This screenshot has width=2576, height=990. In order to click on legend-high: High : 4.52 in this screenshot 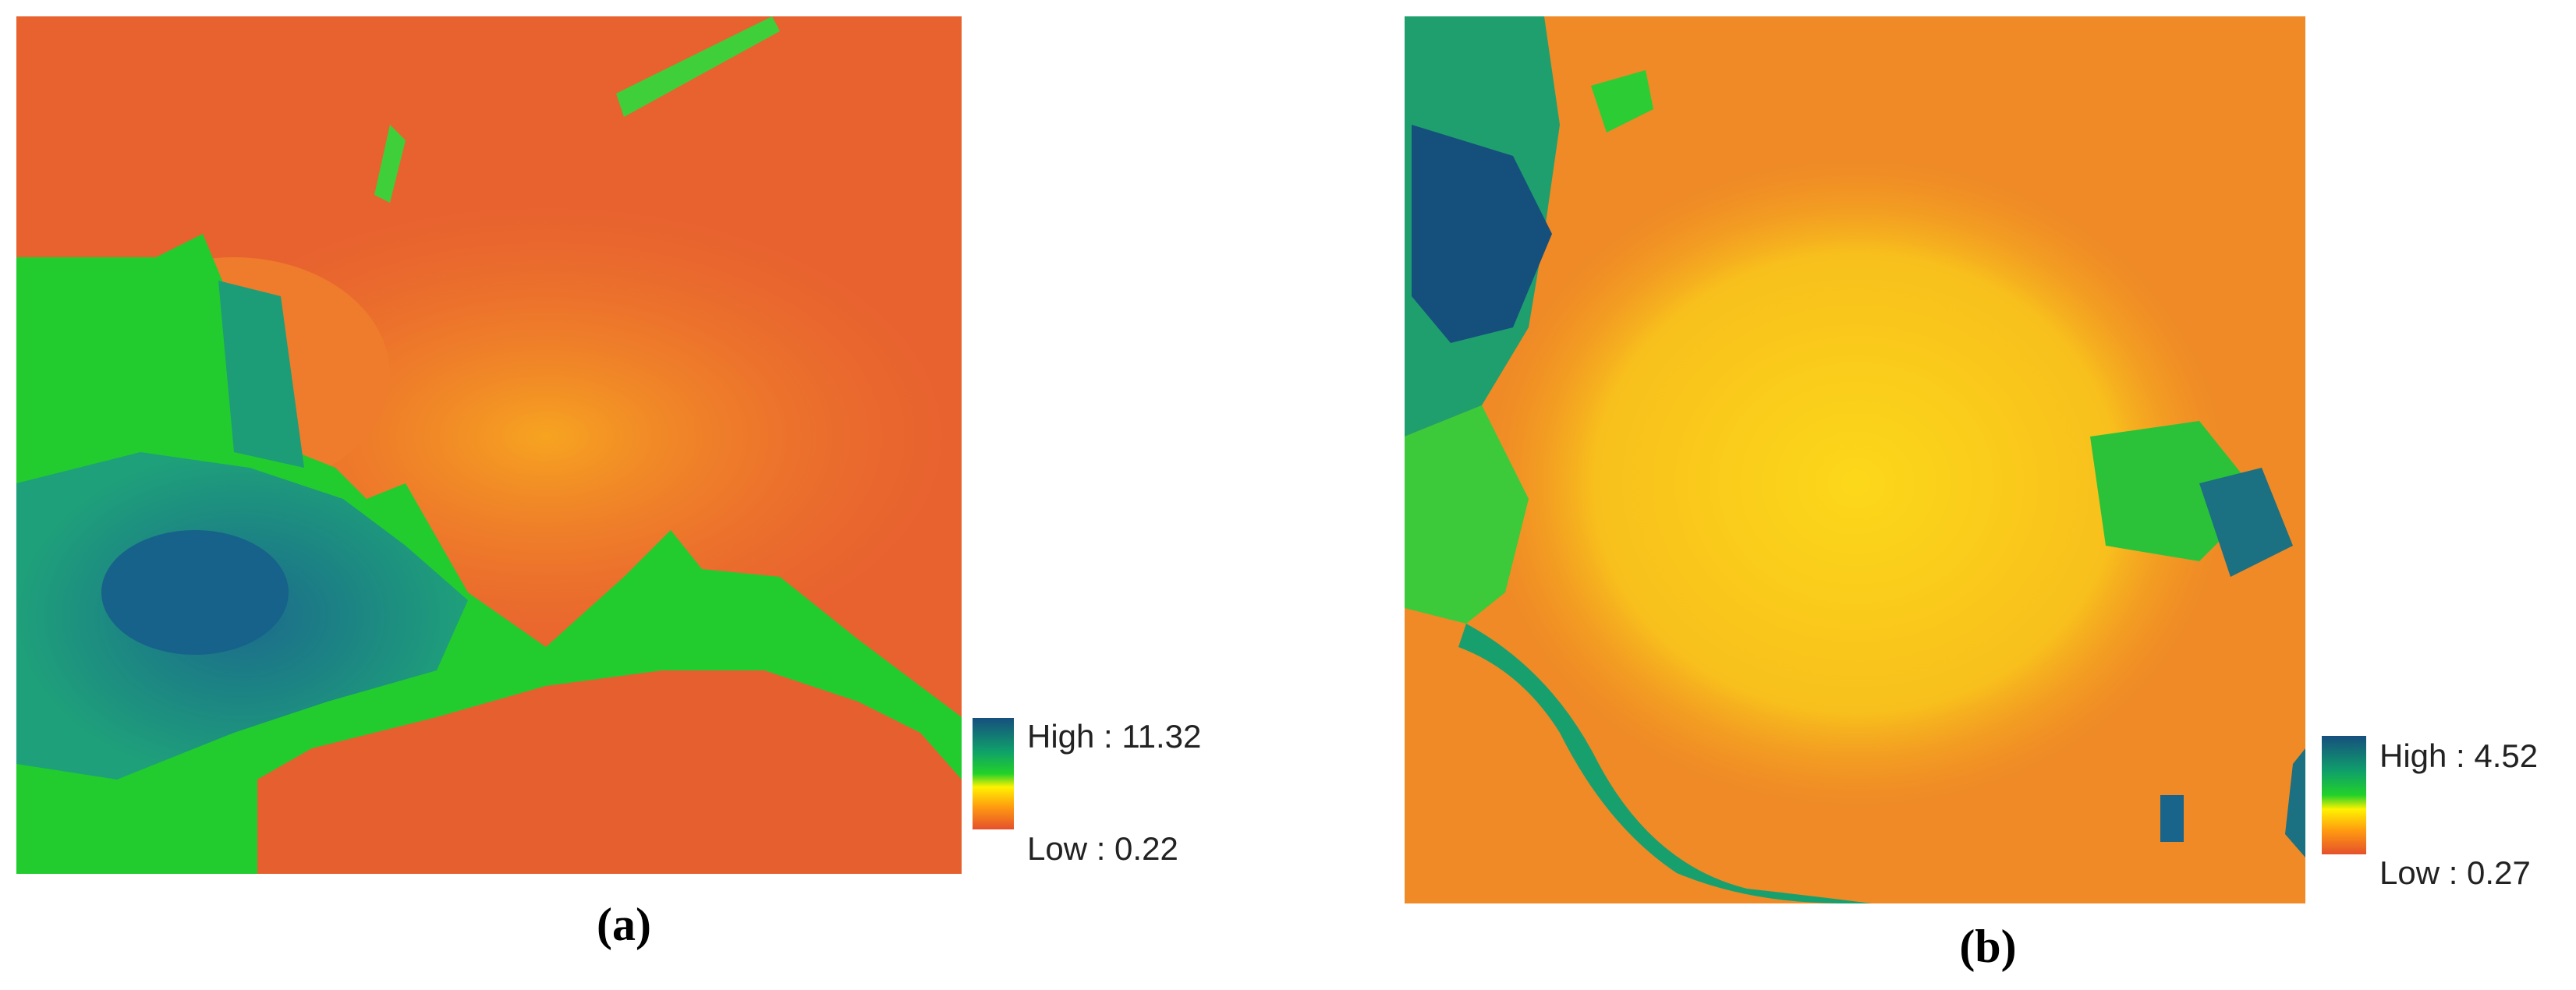, I will do `click(2458, 755)`.